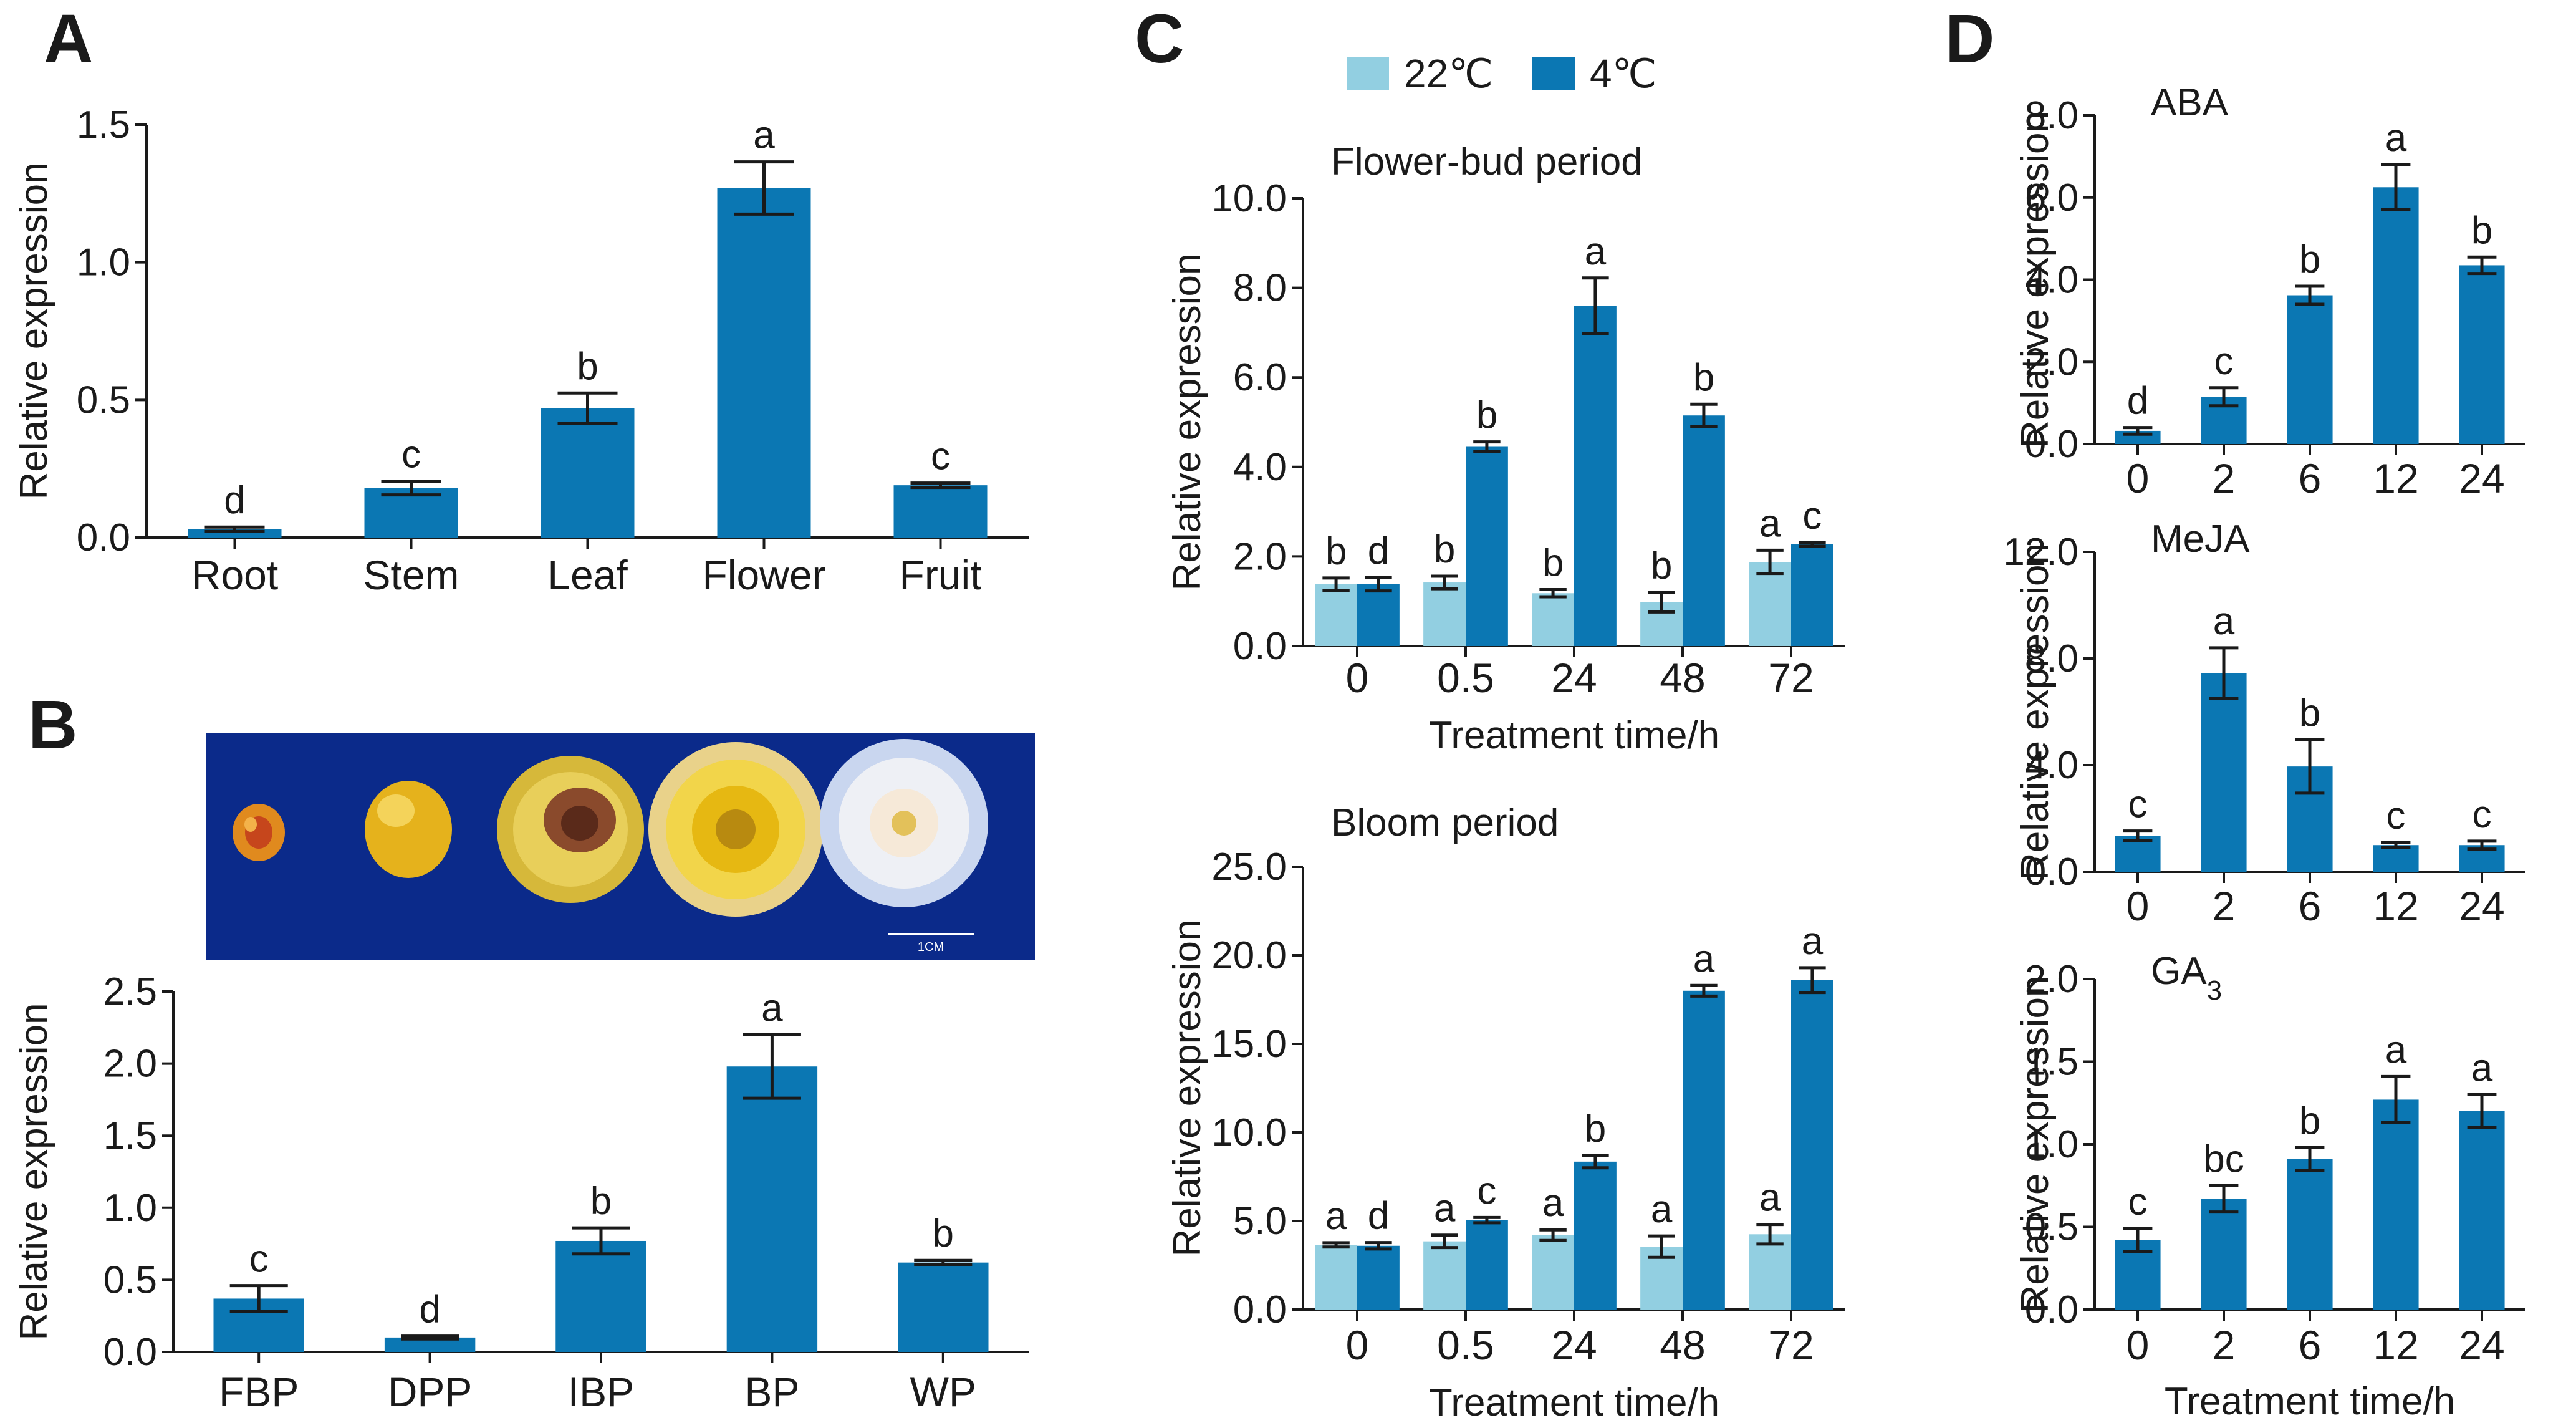 Image resolution: width=2576 pixels, height=1428 pixels. Describe the element at coordinates (1368, 74) in the screenshot. I see `legend-swatch-22c` at that location.